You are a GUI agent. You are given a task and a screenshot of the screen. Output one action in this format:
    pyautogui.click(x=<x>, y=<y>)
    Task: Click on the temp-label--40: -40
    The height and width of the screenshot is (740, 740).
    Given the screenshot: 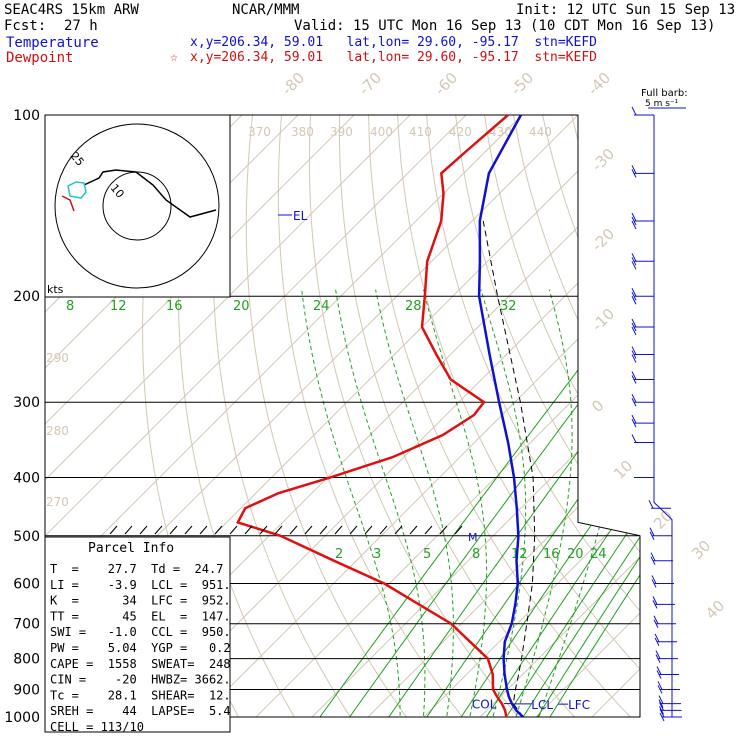 What is the action you would take?
    pyautogui.click(x=599, y=84)
    